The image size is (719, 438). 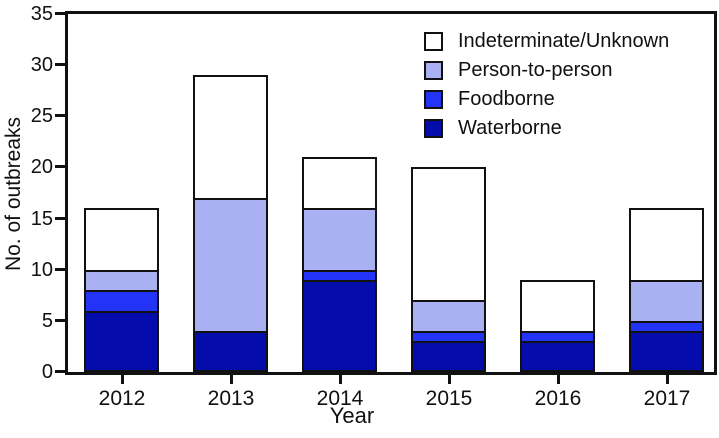 I want to click on legend-row-foodborne: Foodborne, so click(x=546, y=99).